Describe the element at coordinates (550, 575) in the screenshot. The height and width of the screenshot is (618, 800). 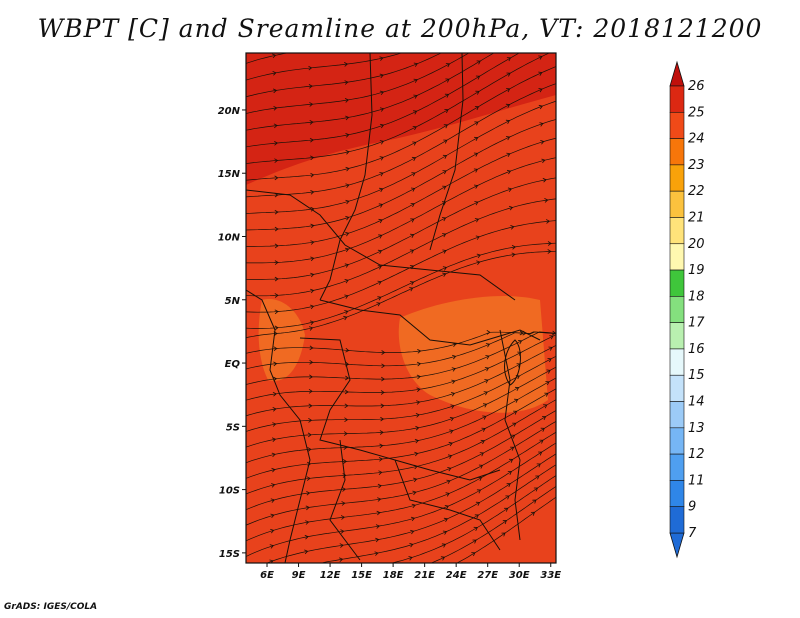
I see `lon-tick-label: 33E` at that location.